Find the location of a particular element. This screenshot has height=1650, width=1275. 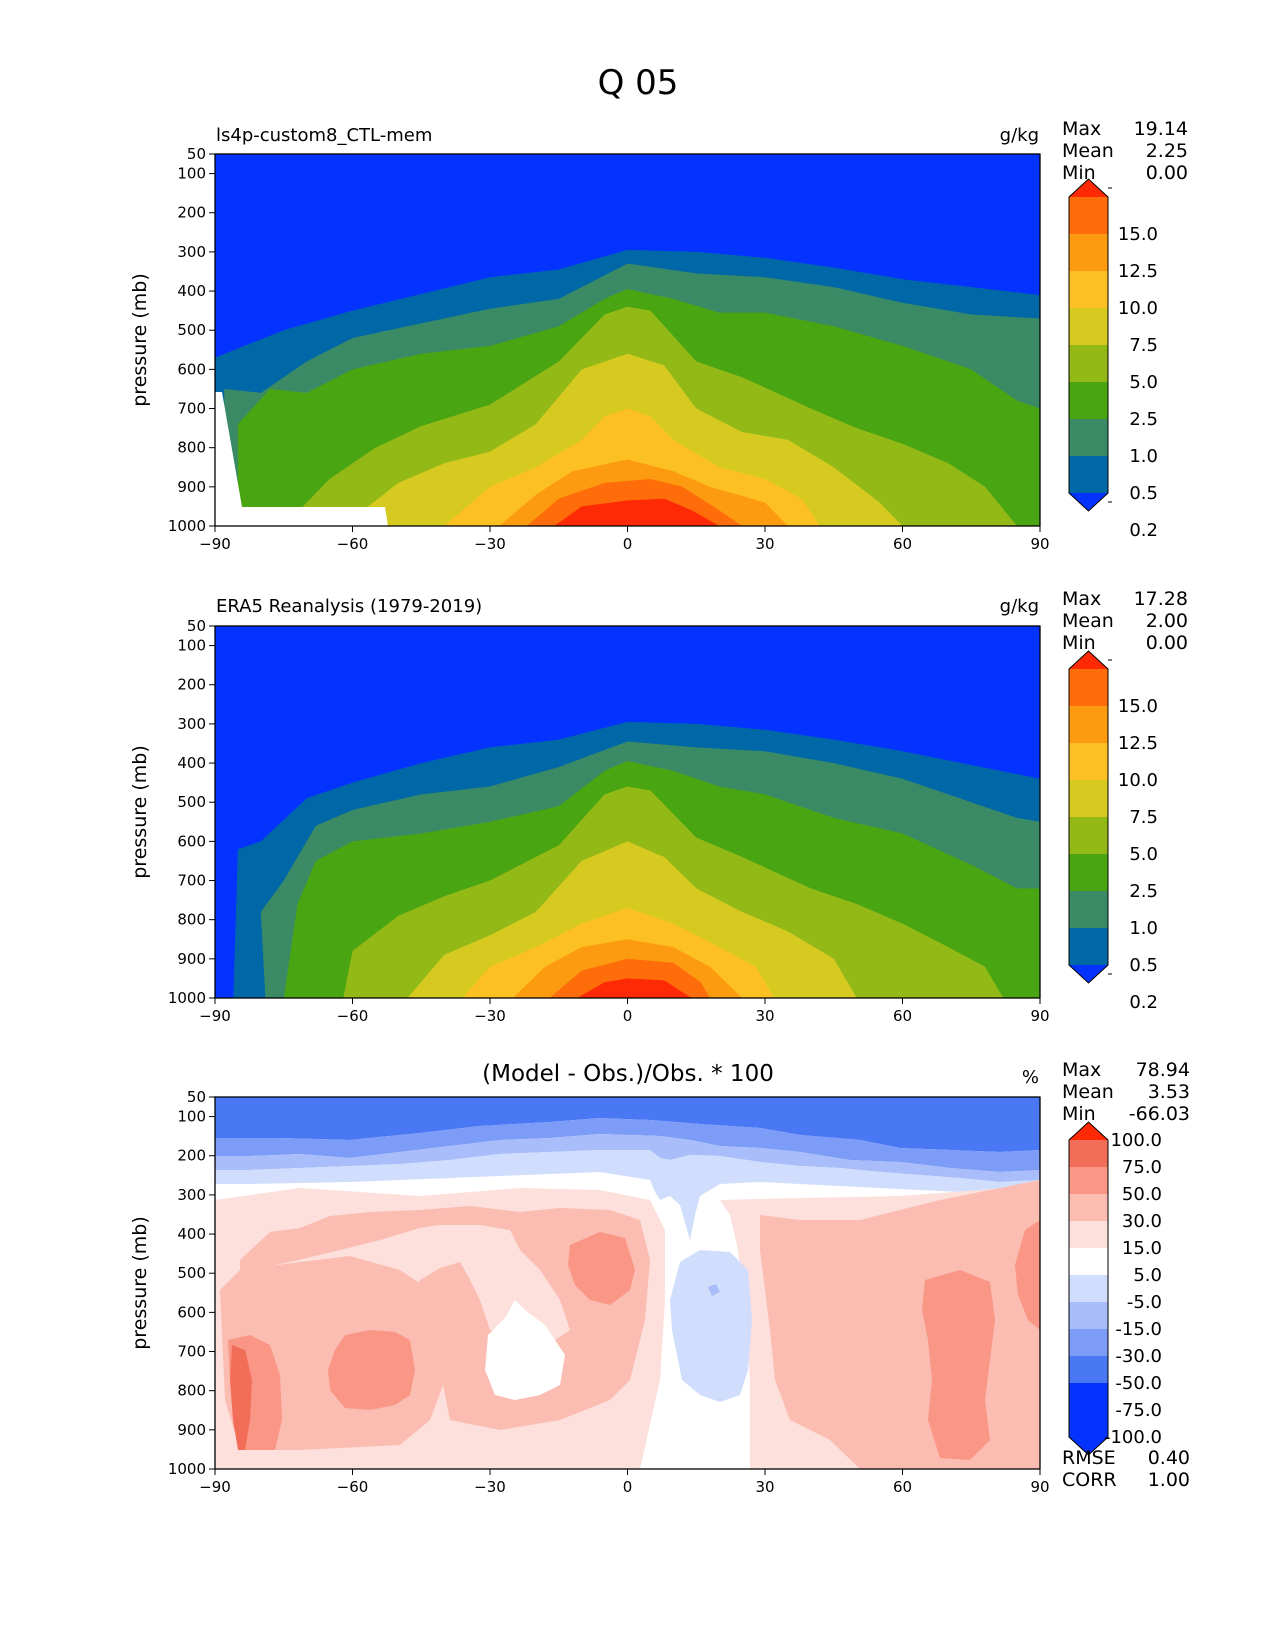

model-ytick-label: 100 is located at coordinates (191, 174).